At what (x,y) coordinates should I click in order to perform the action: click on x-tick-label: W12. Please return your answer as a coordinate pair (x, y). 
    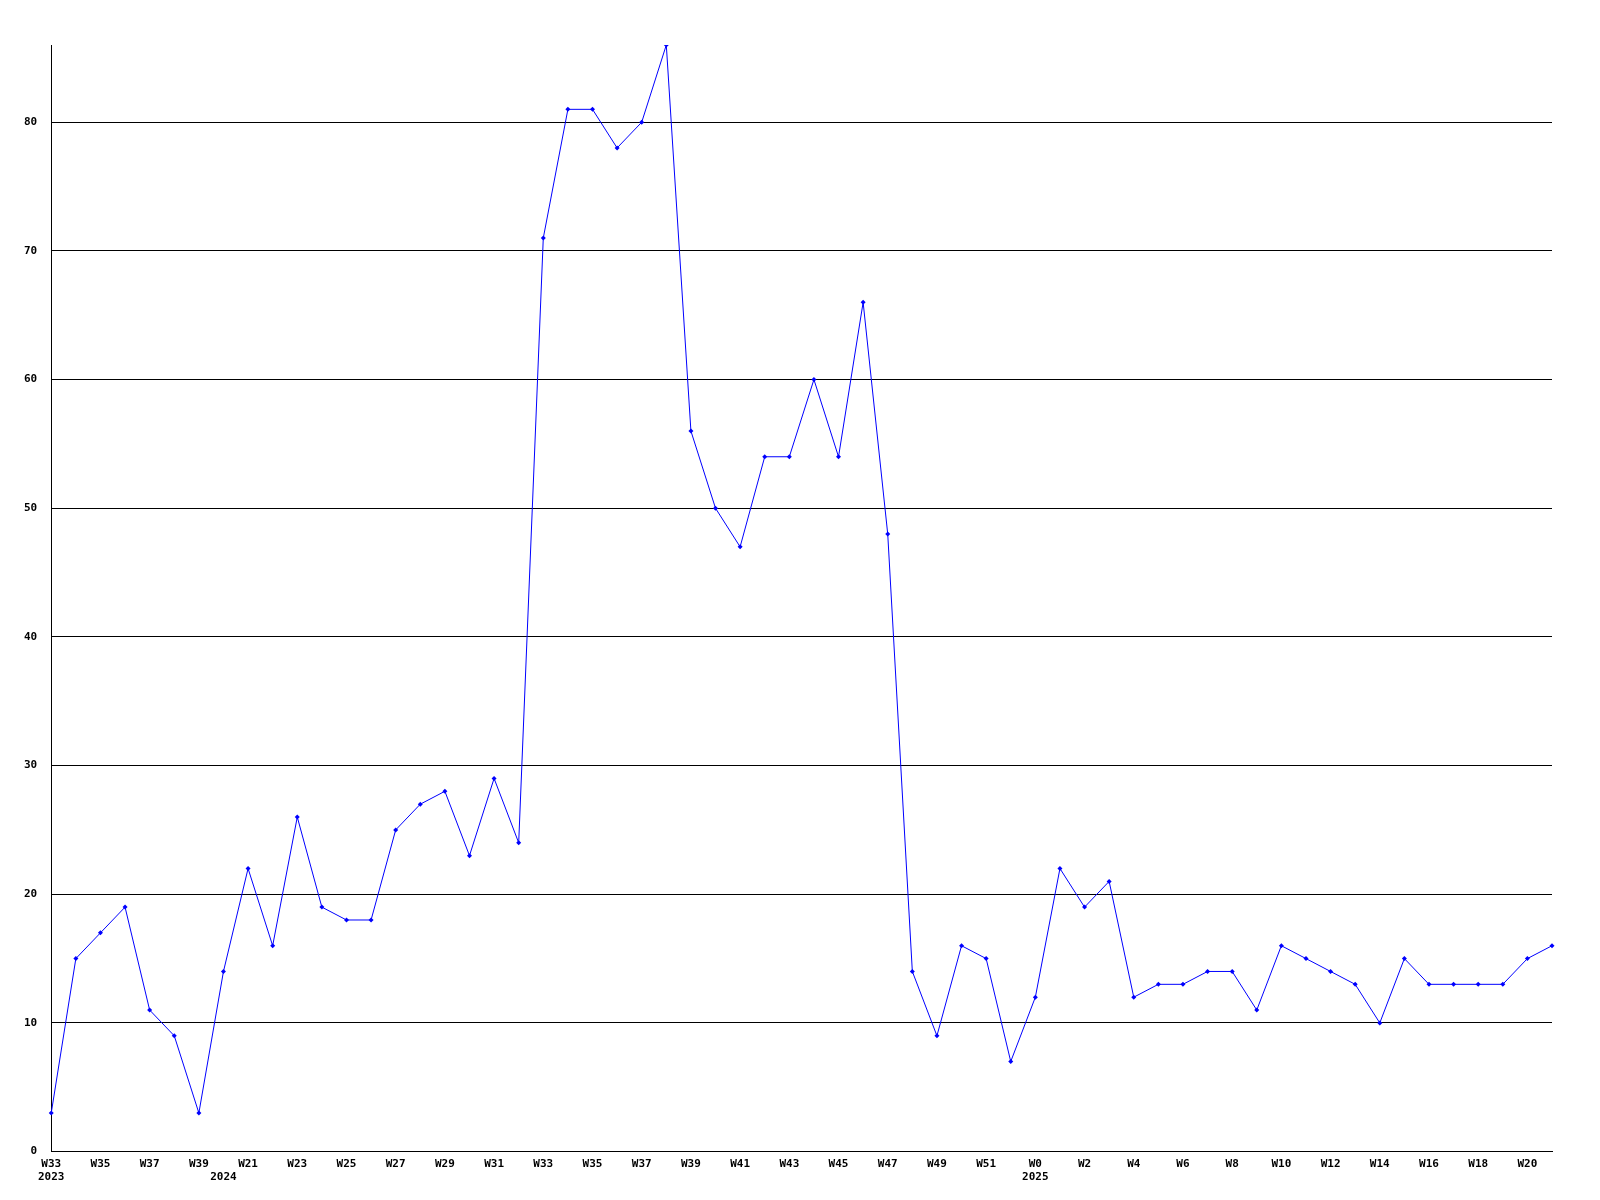
    Looking at the image, I should click on (1330, 1164).